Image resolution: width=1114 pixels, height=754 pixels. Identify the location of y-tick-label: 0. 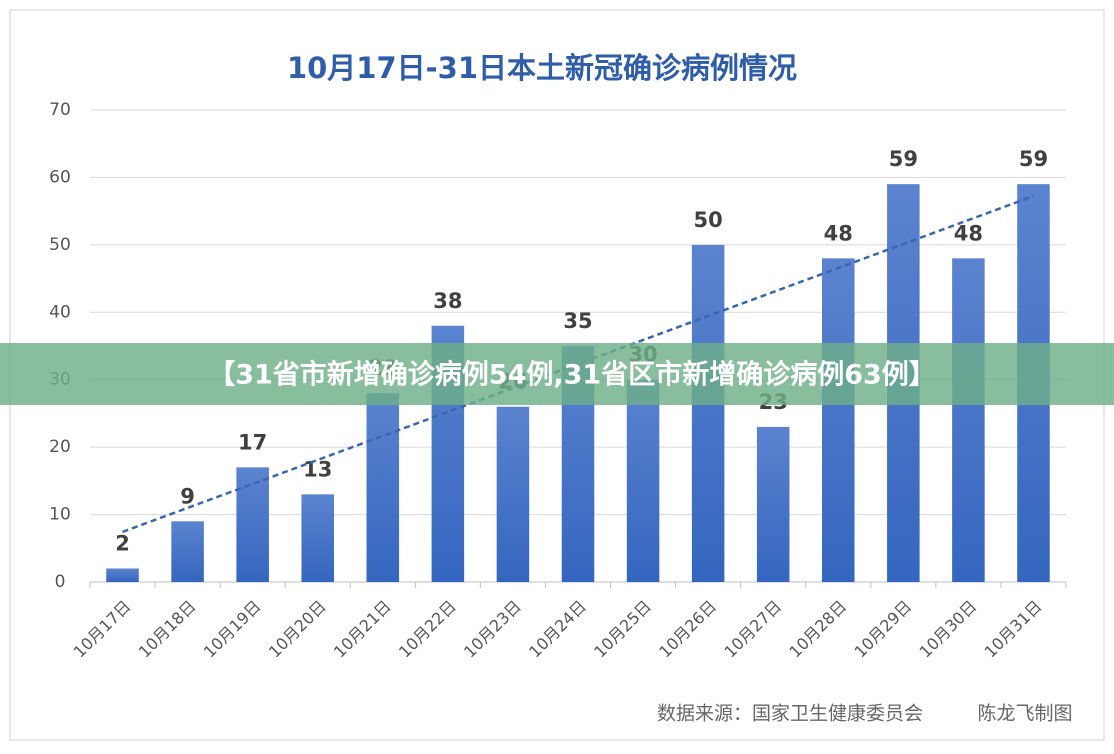
(60, 582).